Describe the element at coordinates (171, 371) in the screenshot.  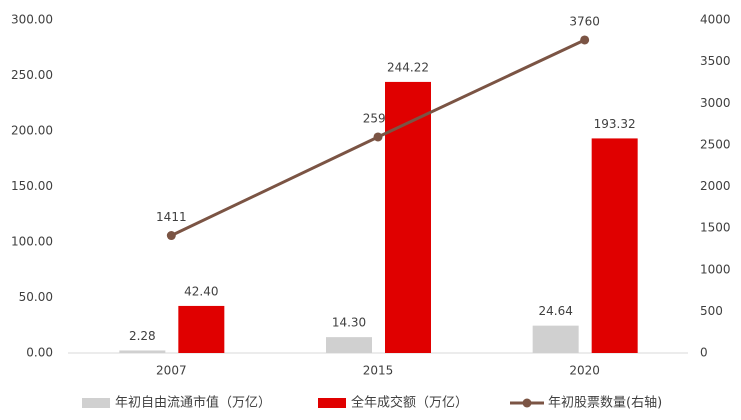
I see `x-tick-label: 2007` at that location.